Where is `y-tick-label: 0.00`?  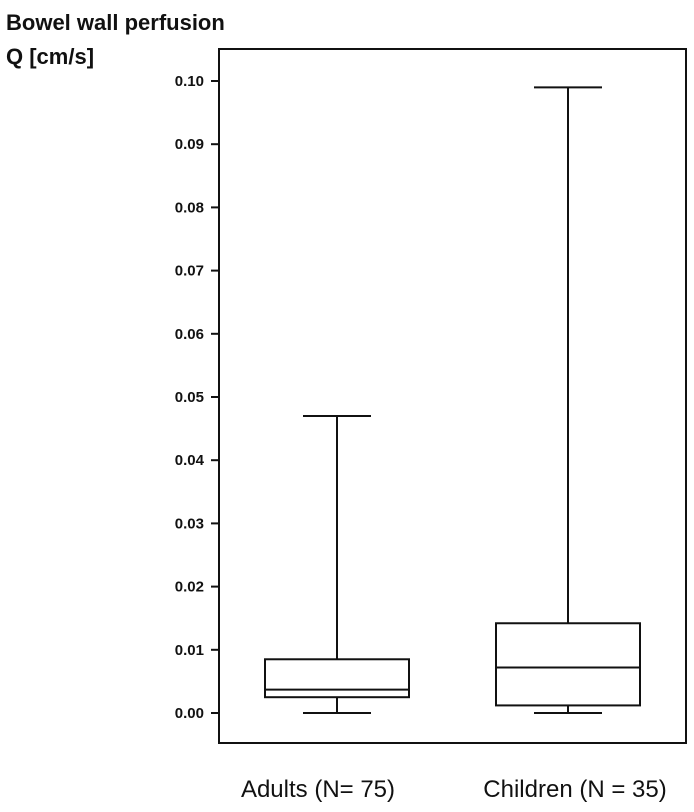
y-tick-label: 0.00 is located at coordinates (189, 713).